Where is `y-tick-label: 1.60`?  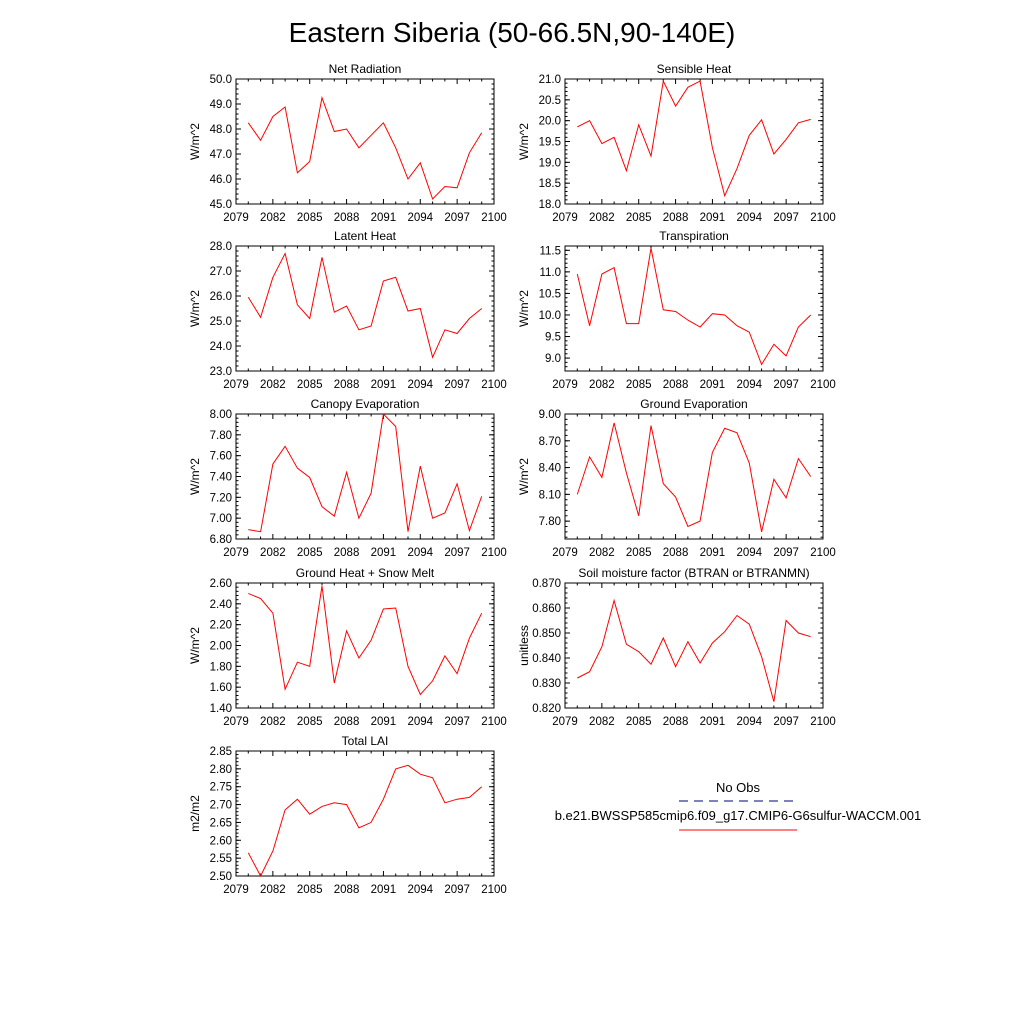
y-tick-label: 1.60 is located at coordinates (221, 688).